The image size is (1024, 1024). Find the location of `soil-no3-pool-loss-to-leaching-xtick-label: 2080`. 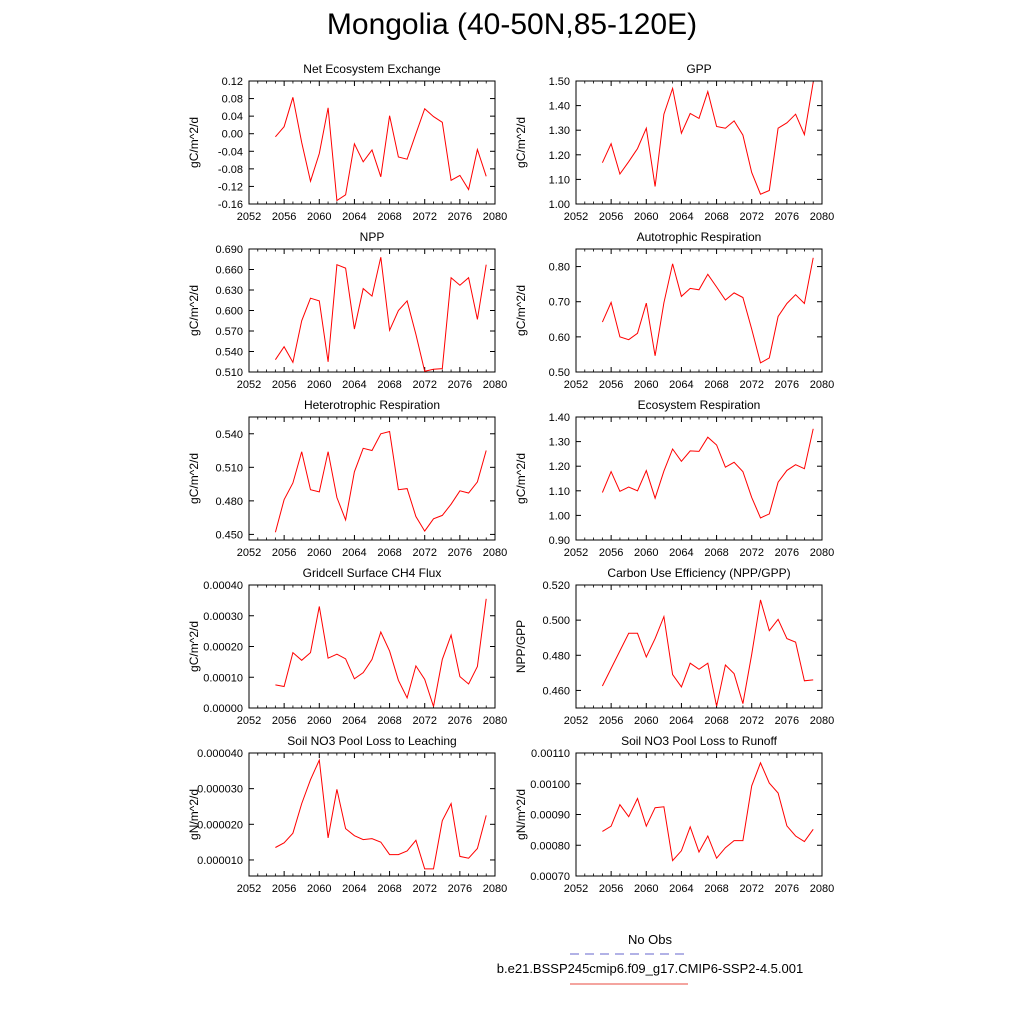

soil-no3-pool-loss-to-leaching-xtick-label: 2080 is located at coordinates (495, 889).